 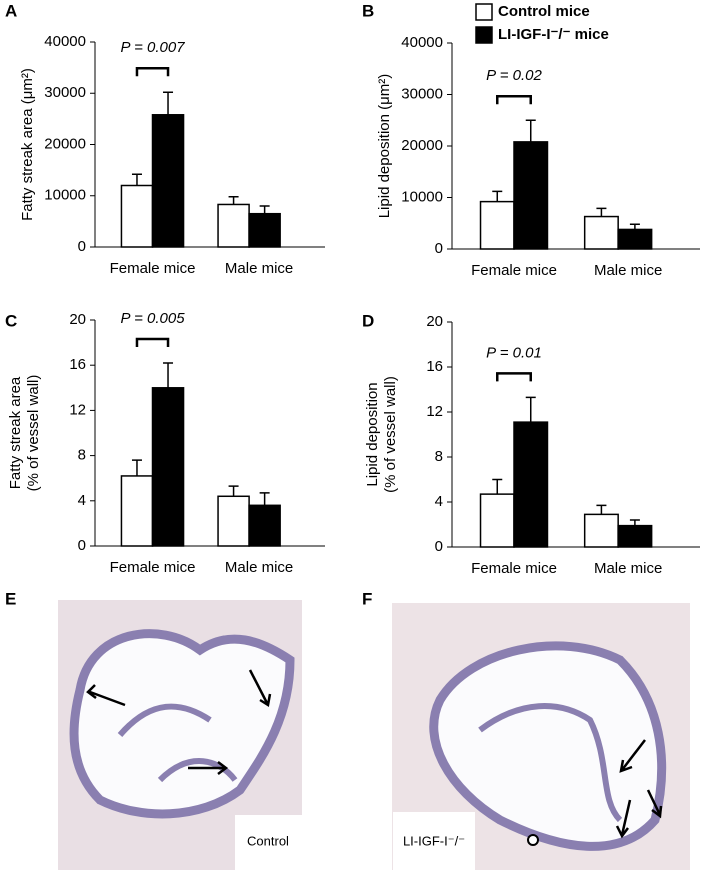 I want to click on y-axis-label: Fatty streak area (μm²), so click(x=27, y=144).